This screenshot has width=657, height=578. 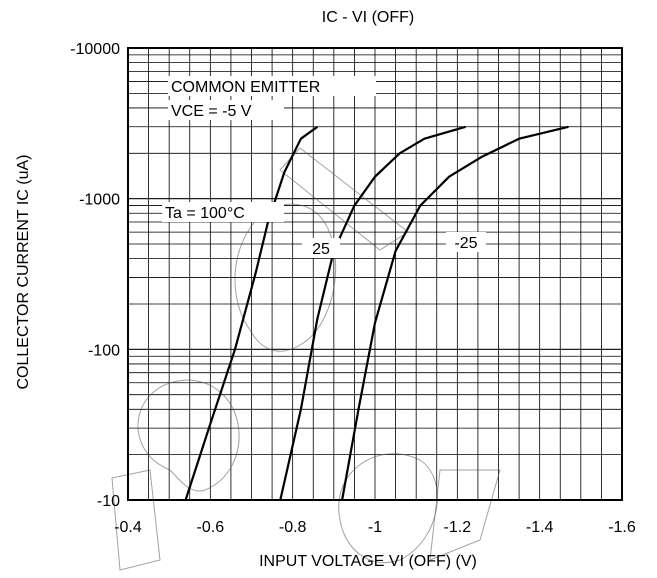 What do you see at coordinates (622, 527) in the screenshot?
I see `x-tick-label: -1.6` at bounding box center [622, 527].